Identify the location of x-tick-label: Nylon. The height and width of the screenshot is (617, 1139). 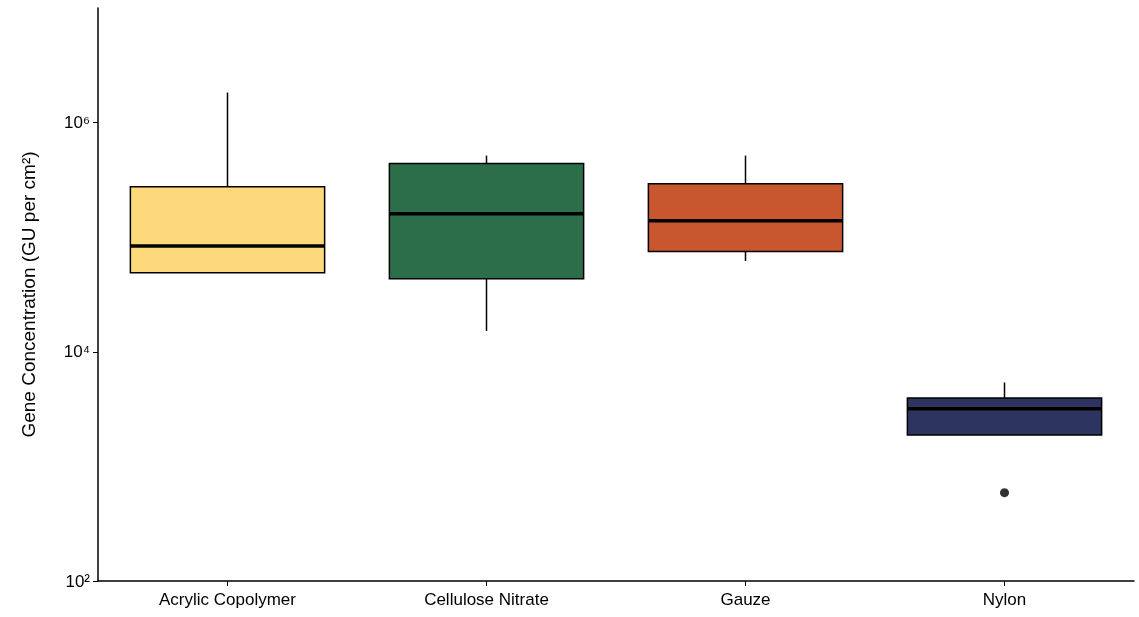
(1004, 599).